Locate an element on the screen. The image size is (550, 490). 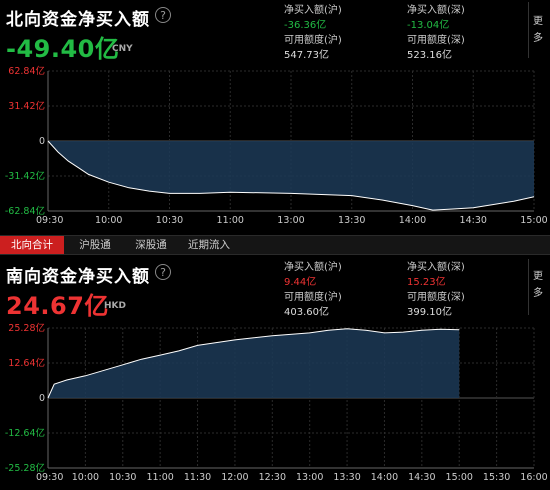
x-tick-label: 12:00 is located at coordinates (234, 477).